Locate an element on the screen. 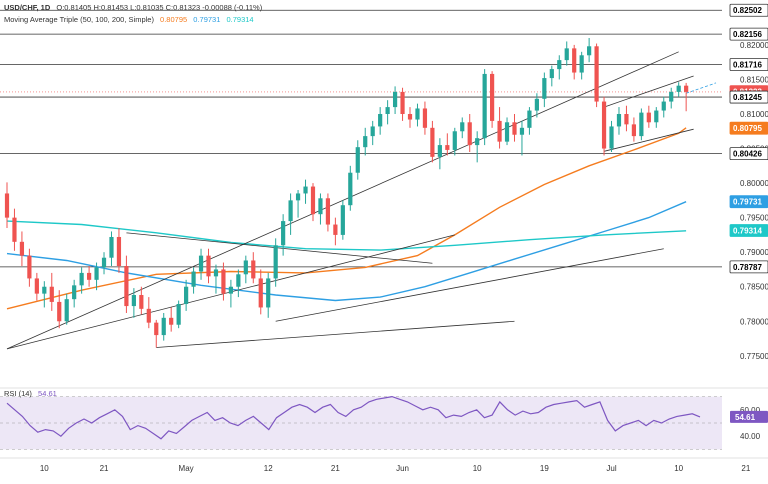 This screenshot has height=484, width=768. price-tag-level: 0.81245 is located at coordinates (748, 97).